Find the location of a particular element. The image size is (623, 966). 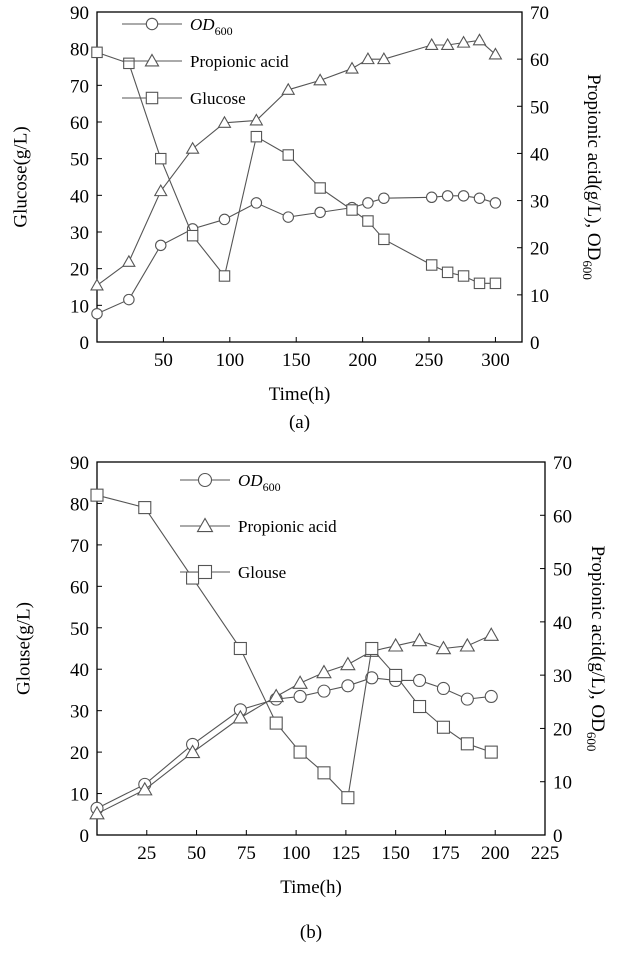

y-left-tick-label: 30 is located at coordinates (79, 233).